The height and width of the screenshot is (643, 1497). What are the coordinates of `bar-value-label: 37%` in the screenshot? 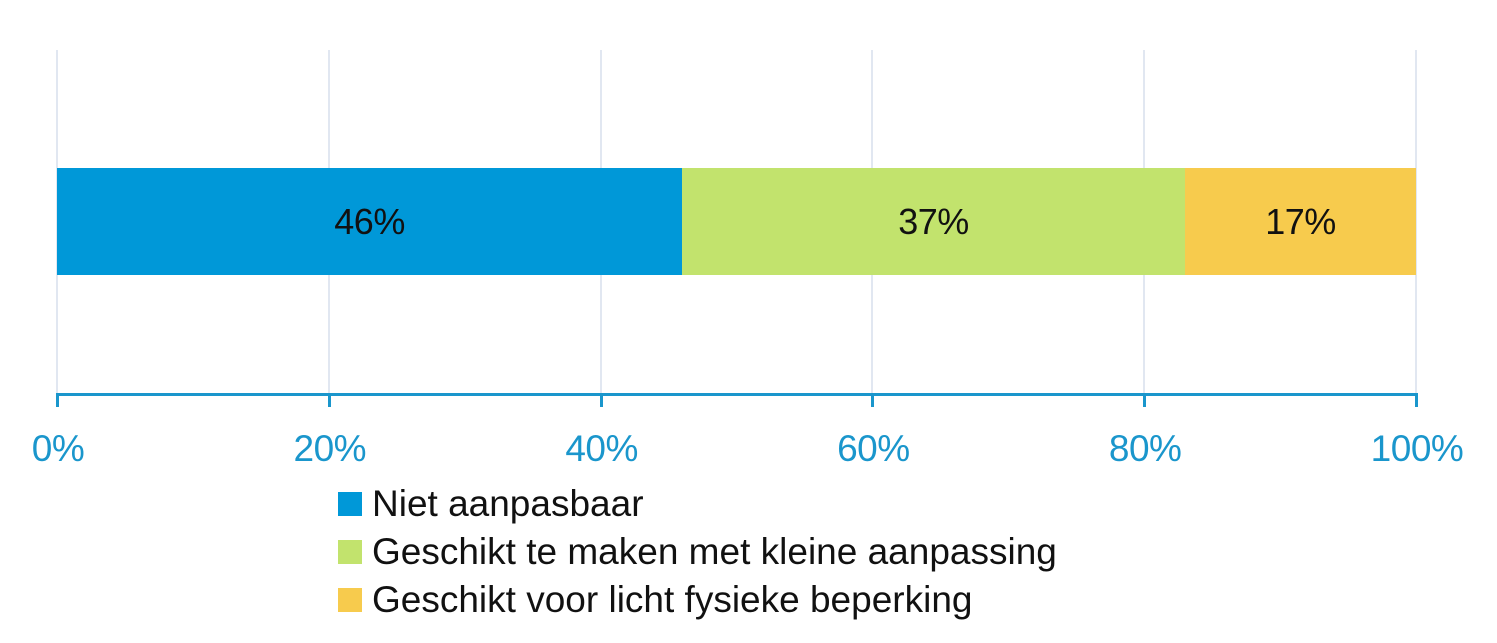 It's located at (933, 221).